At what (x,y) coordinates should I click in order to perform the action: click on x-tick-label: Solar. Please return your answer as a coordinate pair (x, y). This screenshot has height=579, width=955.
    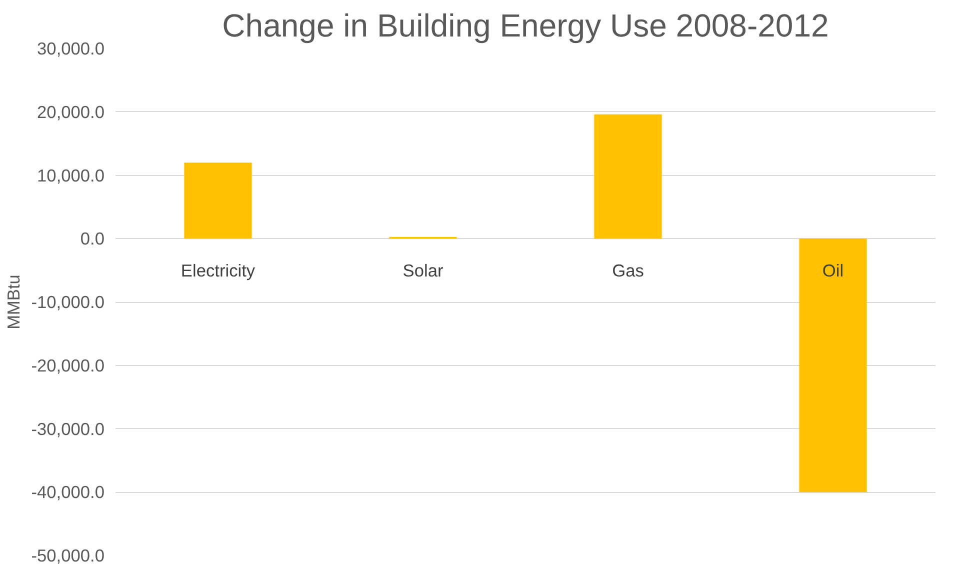
    Looking at the image, I should click on (423, 270).